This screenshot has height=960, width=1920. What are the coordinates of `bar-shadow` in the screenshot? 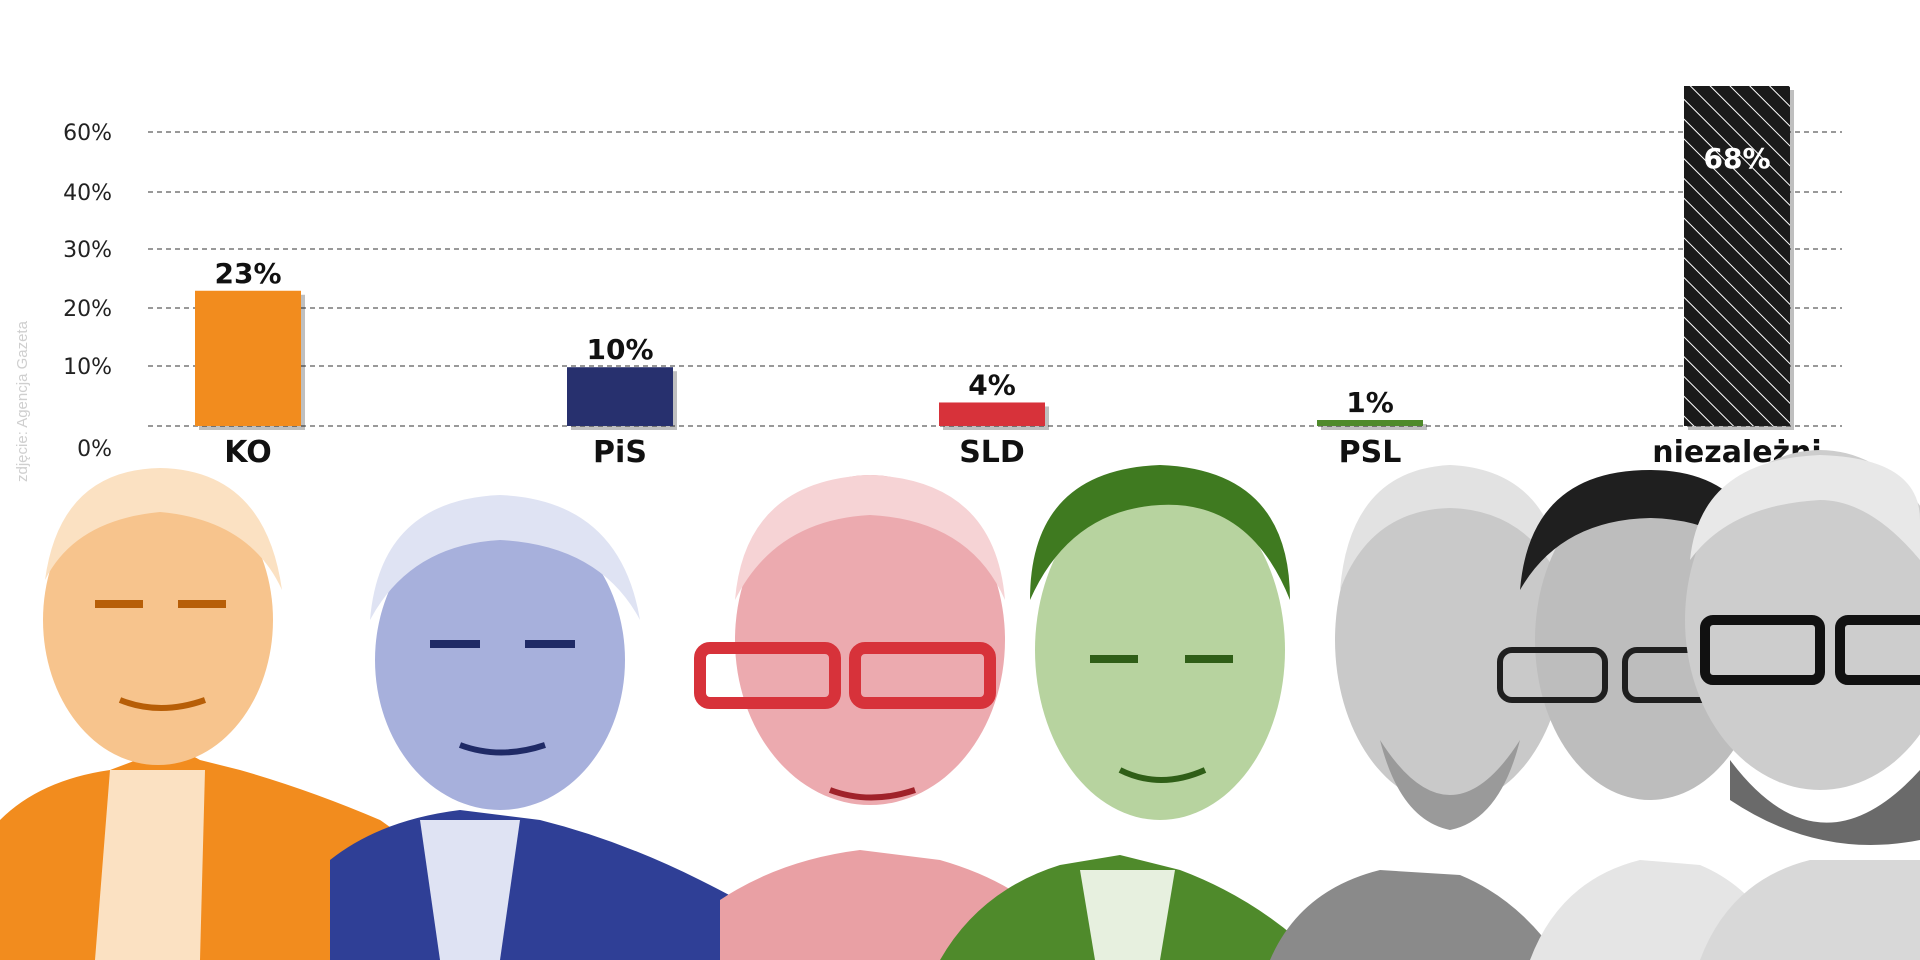 It's located at (1374, 427).